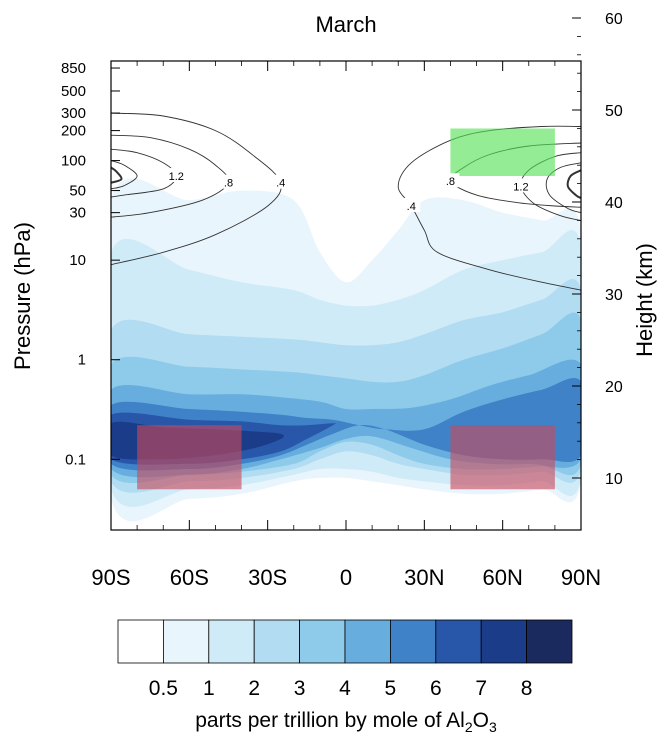 This screenshot has height=738, width=668. Describe the element at coordinates (330, 720) in the screenshot. I see `colorbar-label-main: parts per trillion by mole of Al` at that location.